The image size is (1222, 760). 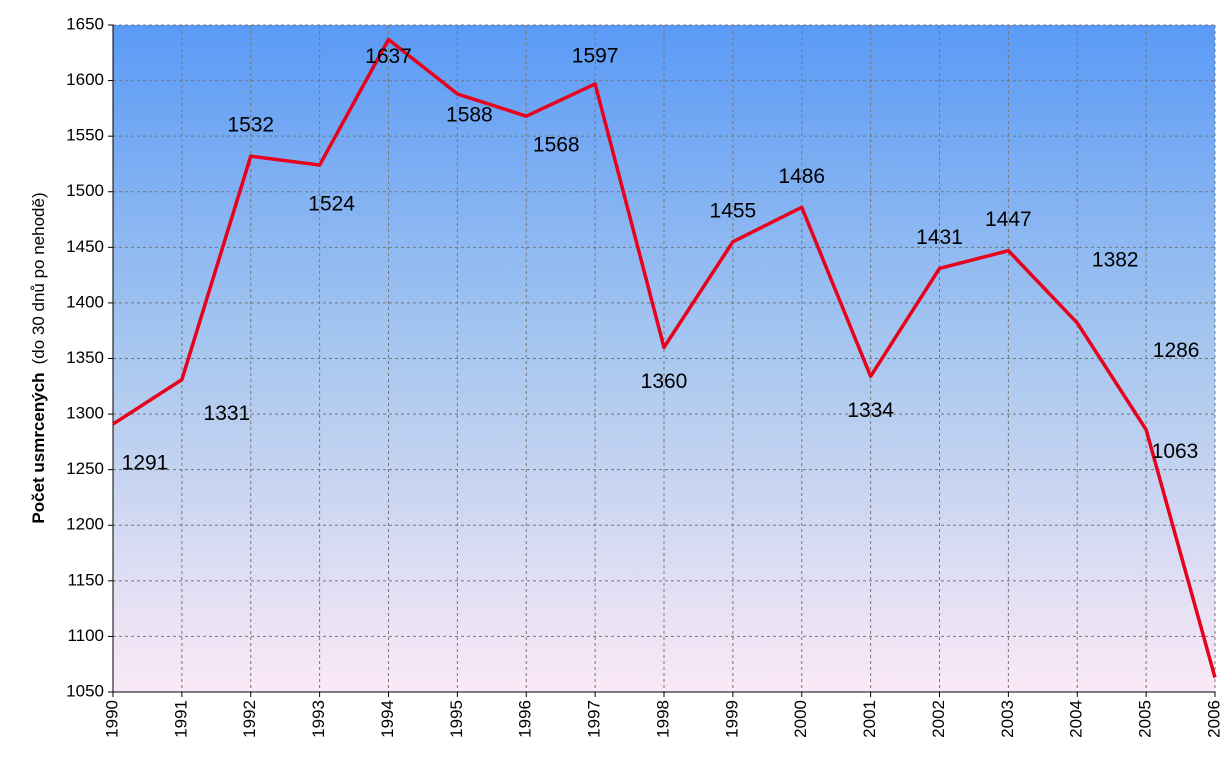 What do you see at coordinates (938, 719) in the screenshot?
I see `x-tick-label: 2002` at bounding box center [938, 719].